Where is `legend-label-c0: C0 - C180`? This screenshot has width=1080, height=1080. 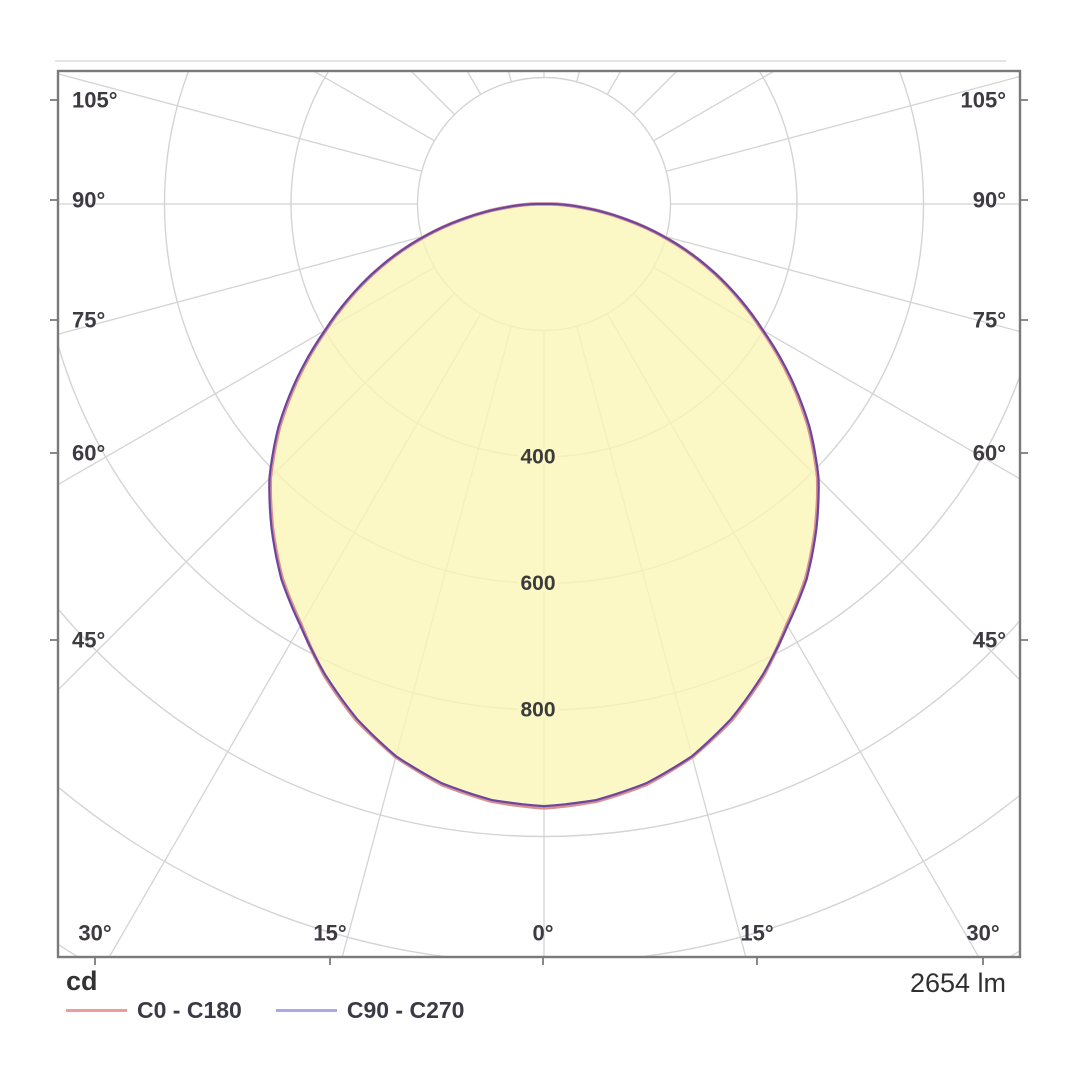 legend-label-c0: C0 - C180 is located at coordinates (189, 1009).